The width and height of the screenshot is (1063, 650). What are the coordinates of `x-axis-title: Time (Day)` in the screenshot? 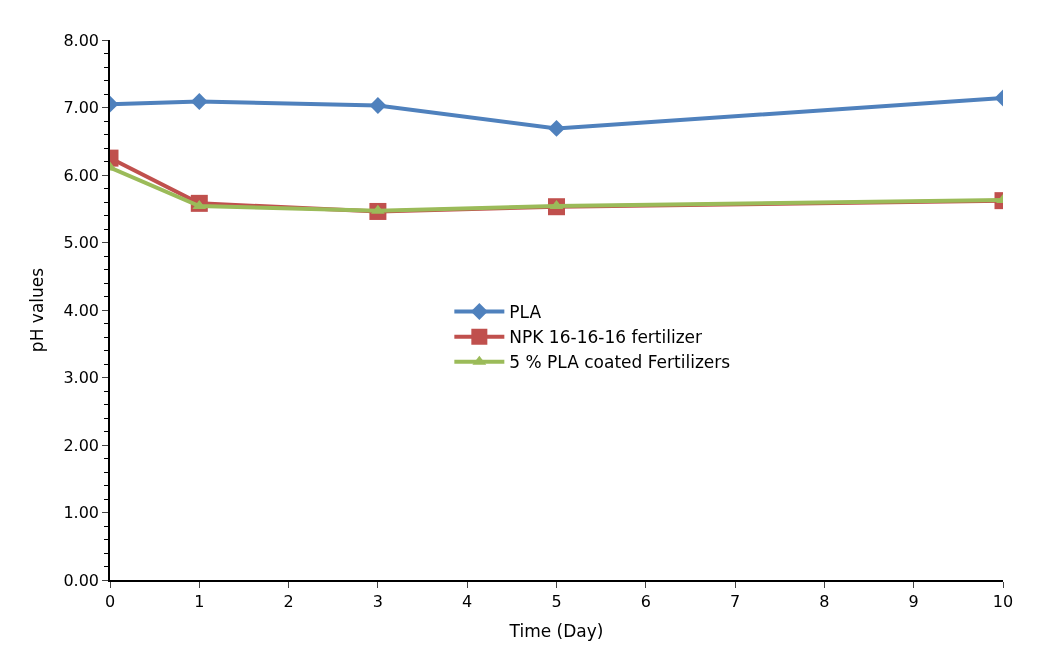 It's located at (556, 630).